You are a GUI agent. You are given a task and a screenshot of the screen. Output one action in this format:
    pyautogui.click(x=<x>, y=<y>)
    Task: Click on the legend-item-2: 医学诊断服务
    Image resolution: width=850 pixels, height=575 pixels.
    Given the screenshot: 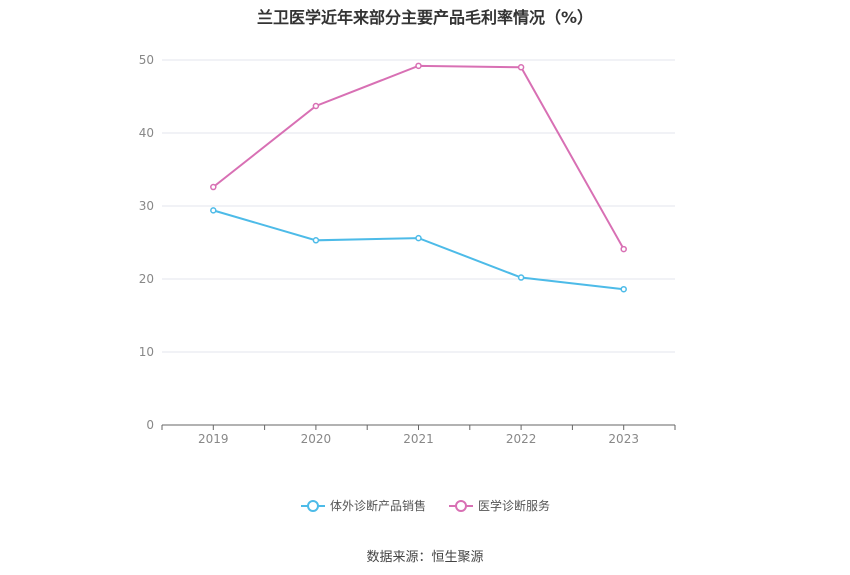 What is the action you would take?
    pyautogui.click(x=499, y=505)
    